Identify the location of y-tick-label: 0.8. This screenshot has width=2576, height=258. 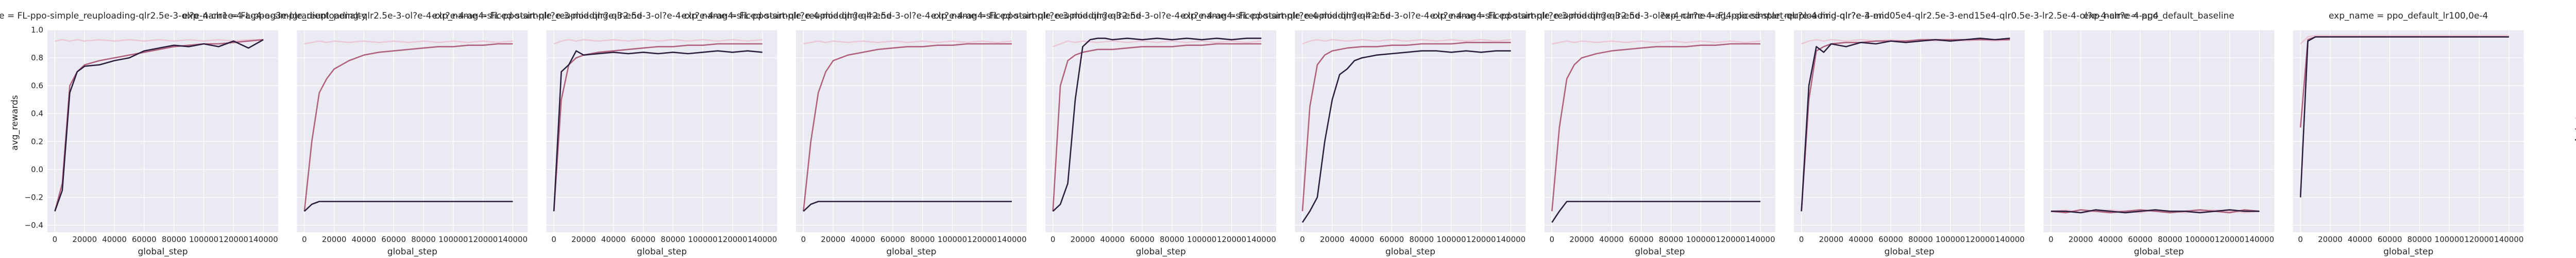
(37, 57).